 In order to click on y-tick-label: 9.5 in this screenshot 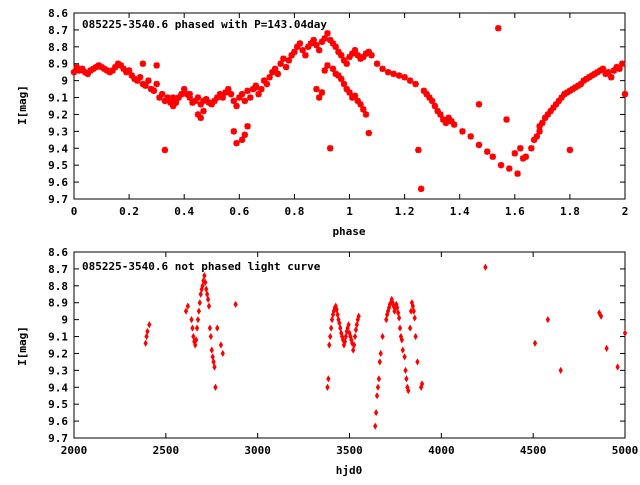, I will do `click(58, 404)`.